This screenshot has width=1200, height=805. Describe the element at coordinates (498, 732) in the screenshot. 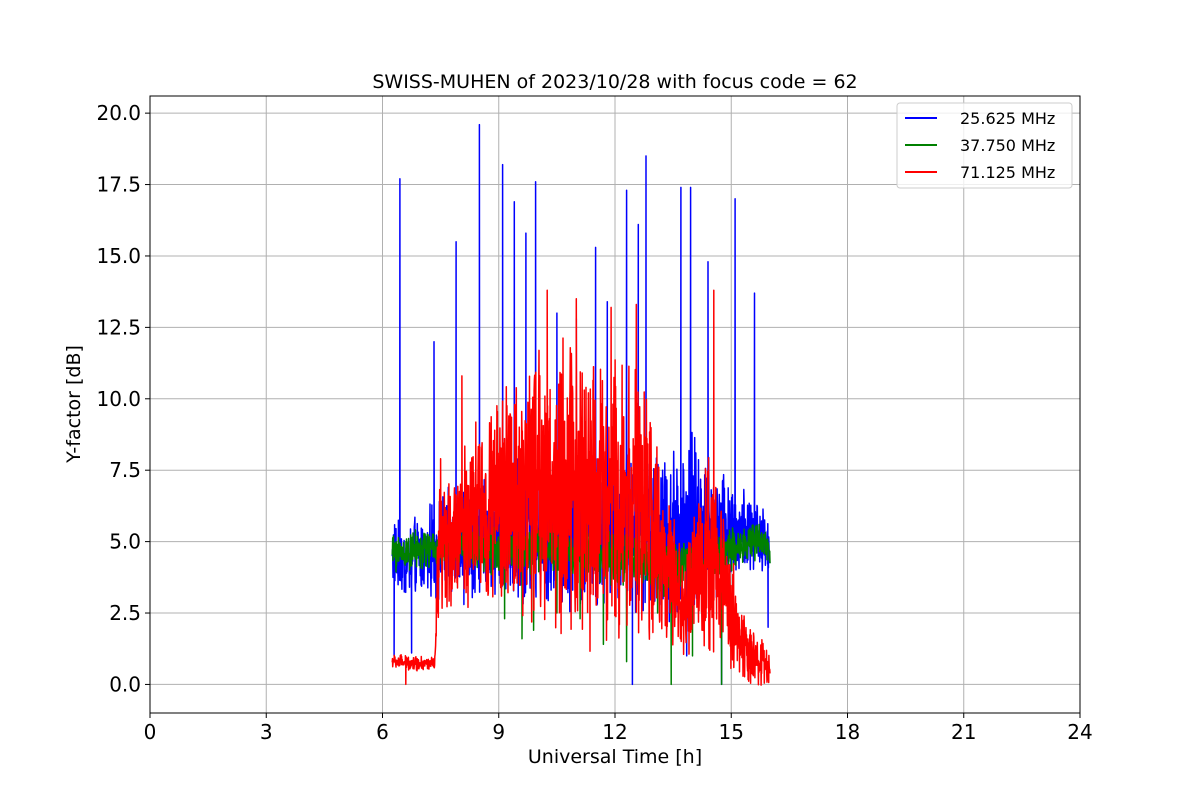

I see `x-tick-label: 9` at that location.